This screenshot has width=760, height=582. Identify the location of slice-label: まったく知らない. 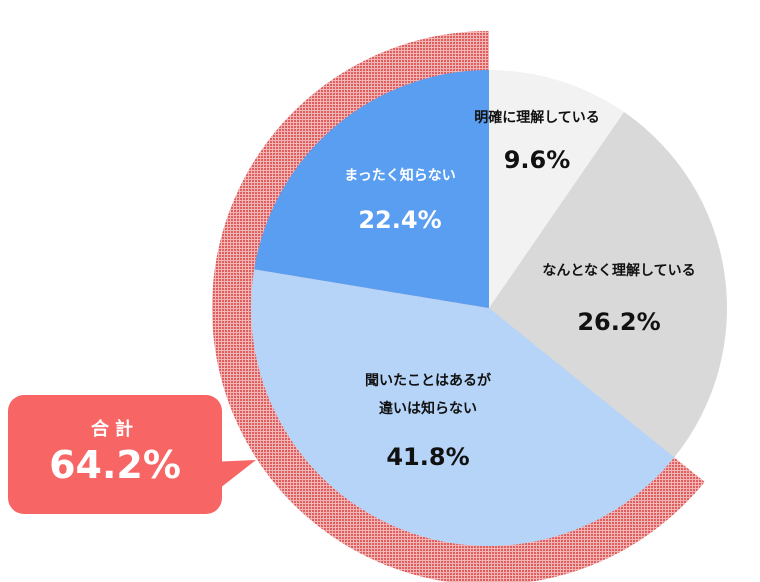
(399, 175).